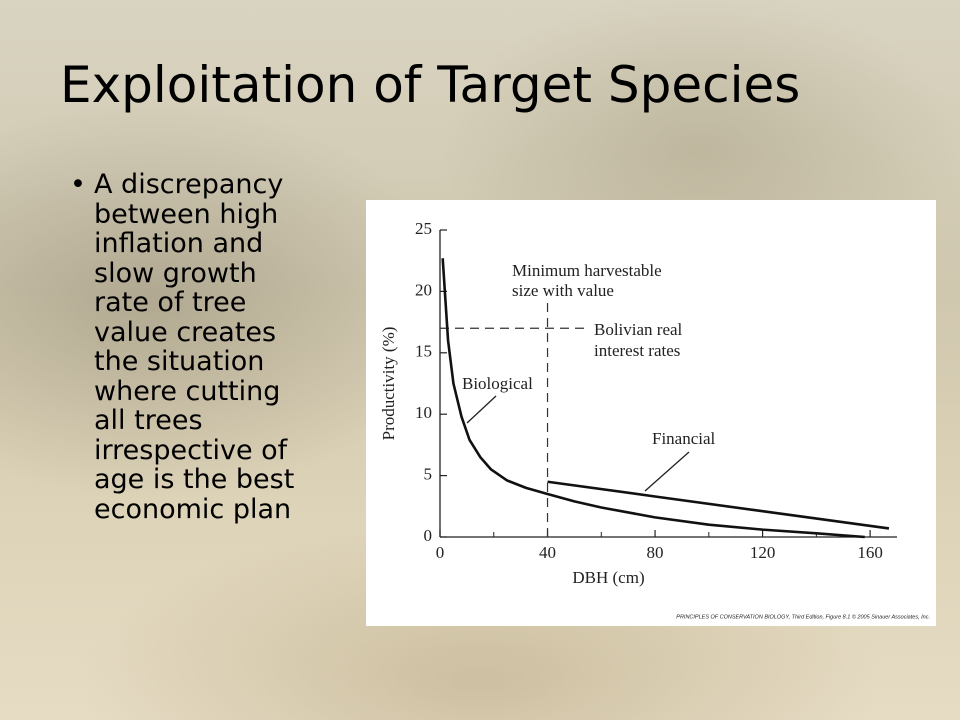 This screenshot has height=720, width=960. What do you see at coordinates (428, 474) in the screenshot?
I see `y-tick-label: 5` at bounding box center [428, 474].